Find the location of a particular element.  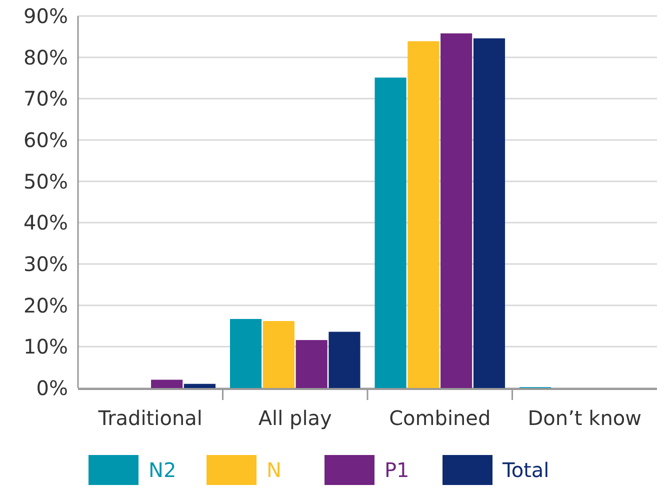

legend-label: N is located at coordinates (274, 470).